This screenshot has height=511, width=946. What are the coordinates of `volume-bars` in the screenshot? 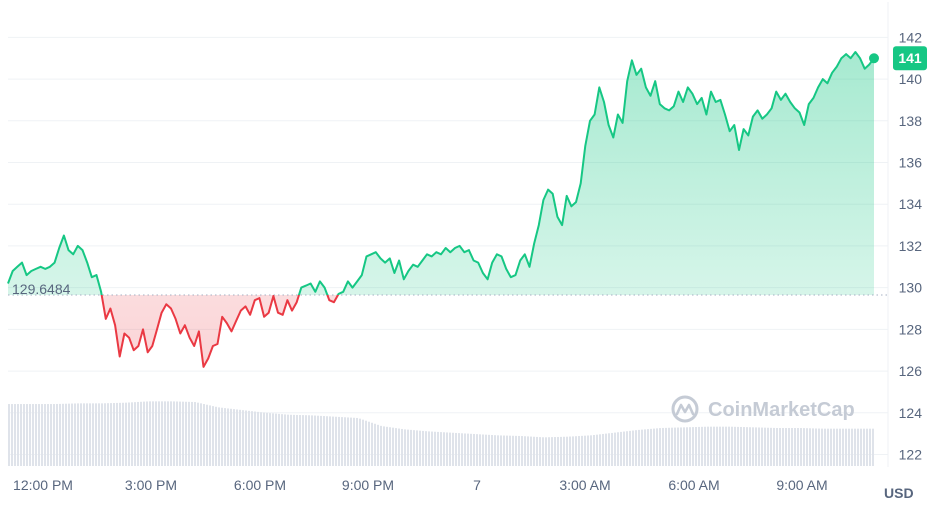 It's located at (441, 433).